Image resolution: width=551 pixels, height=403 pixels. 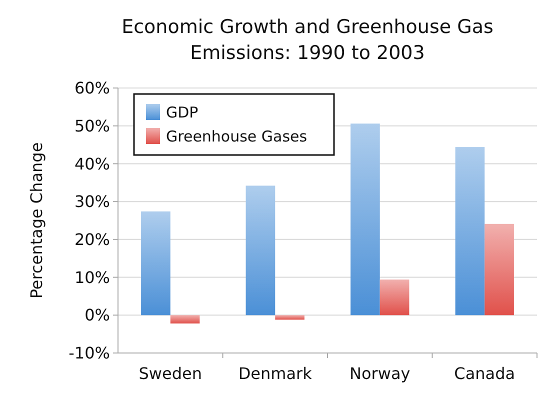 What do you see at coordinates (92, 277) in the screenshot?
I see `y-tick-label: 10%` at bounding box center [92, 277].